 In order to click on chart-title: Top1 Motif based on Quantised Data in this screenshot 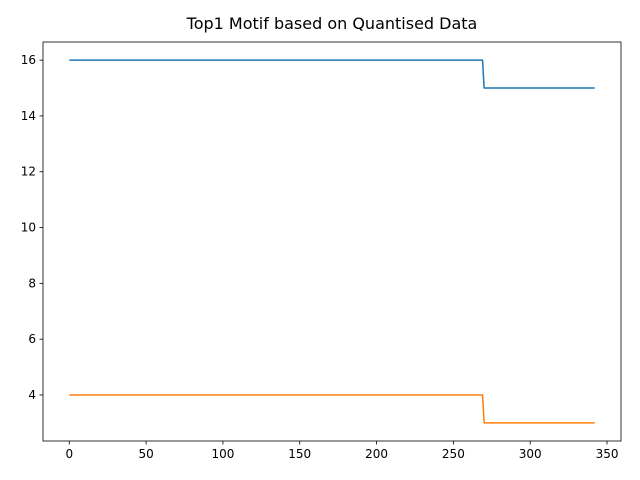, I will do `click(332, 23)`.